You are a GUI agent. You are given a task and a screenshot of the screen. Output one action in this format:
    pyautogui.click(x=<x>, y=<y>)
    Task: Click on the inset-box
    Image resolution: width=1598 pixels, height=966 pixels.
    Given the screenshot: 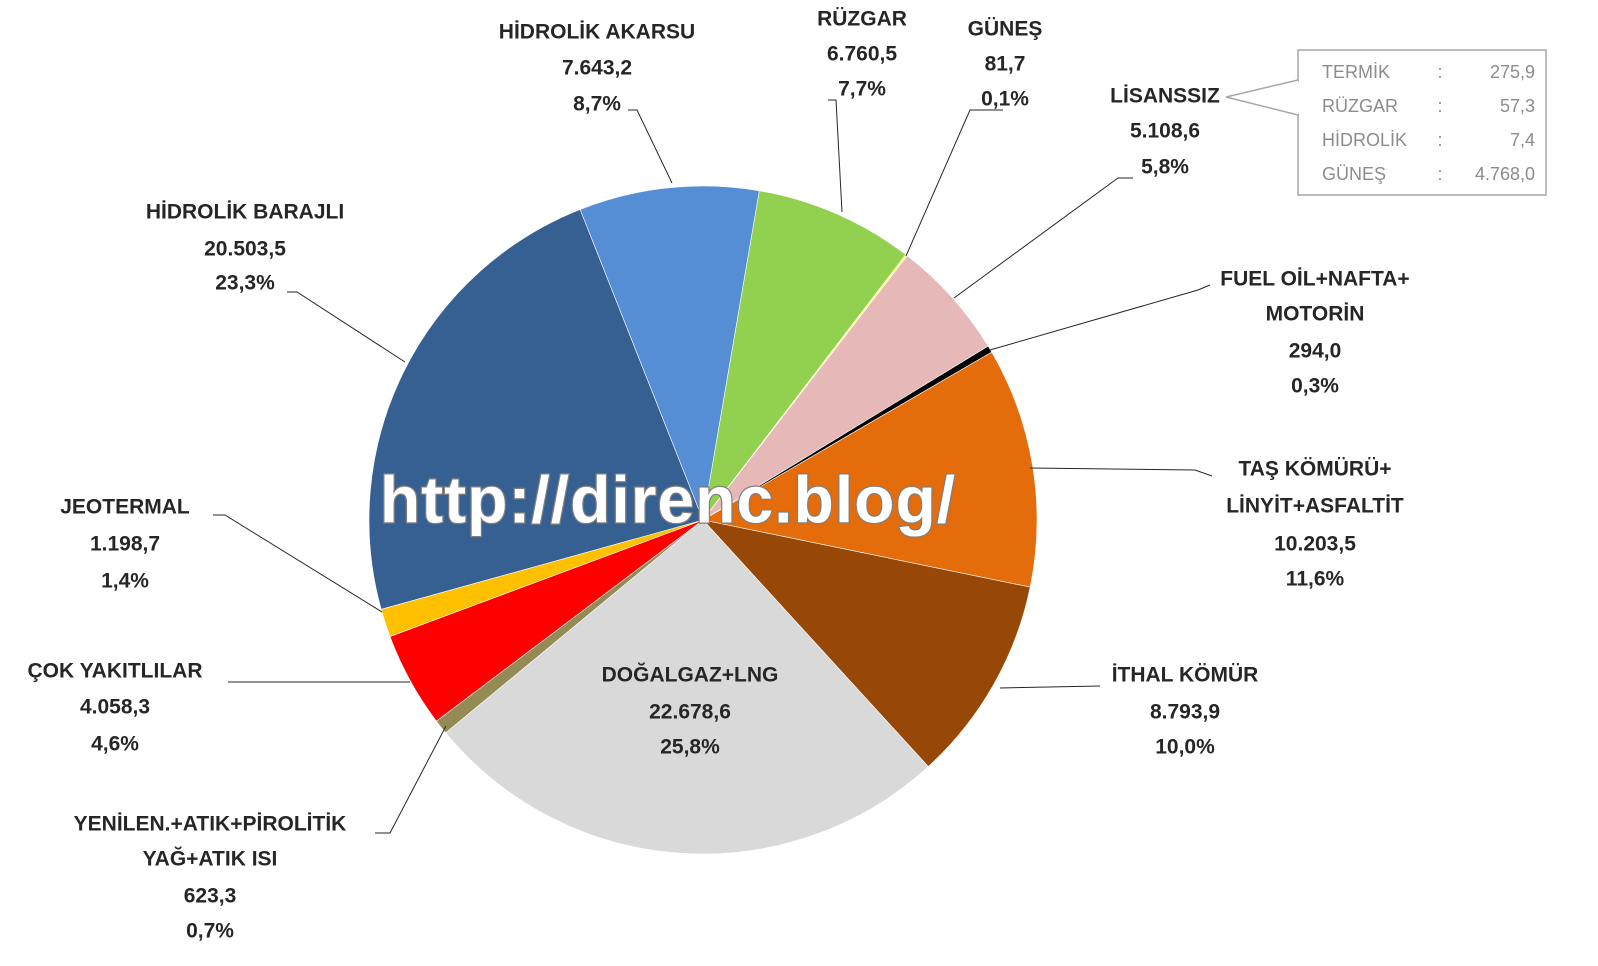 What is the action you would take?
    pyautogui.click(x=1422, y=122)
    